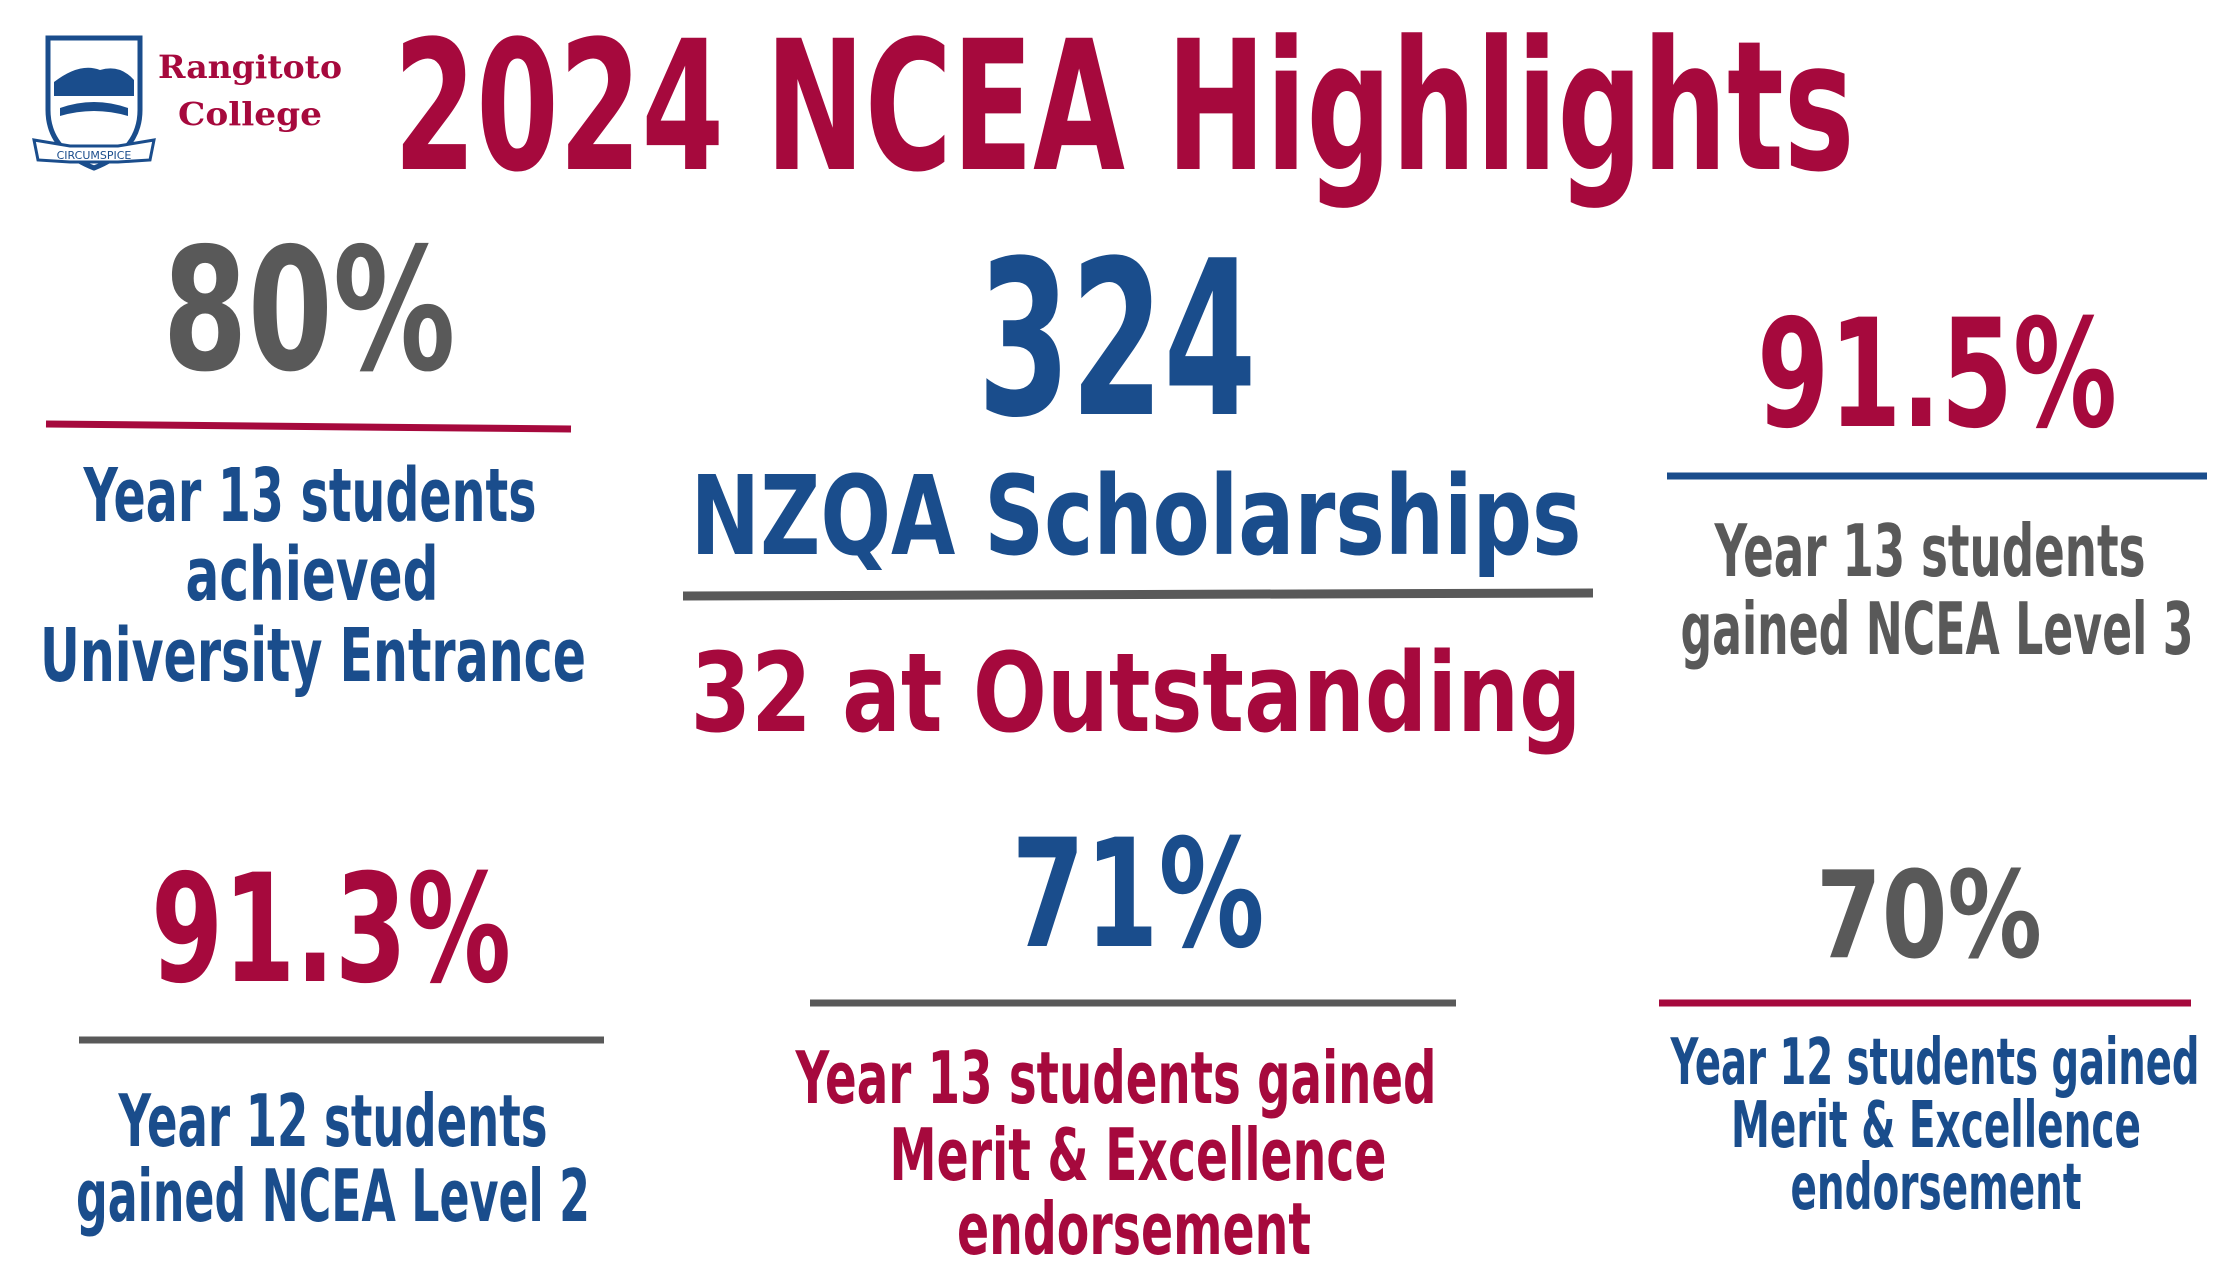  I want to click on featured-label: NZQA Scholarships, so click(1136, 516).